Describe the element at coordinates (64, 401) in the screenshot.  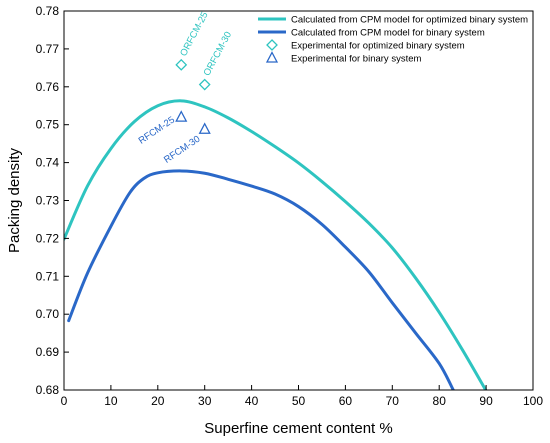
I see `x-tick-label: 0` at that location.